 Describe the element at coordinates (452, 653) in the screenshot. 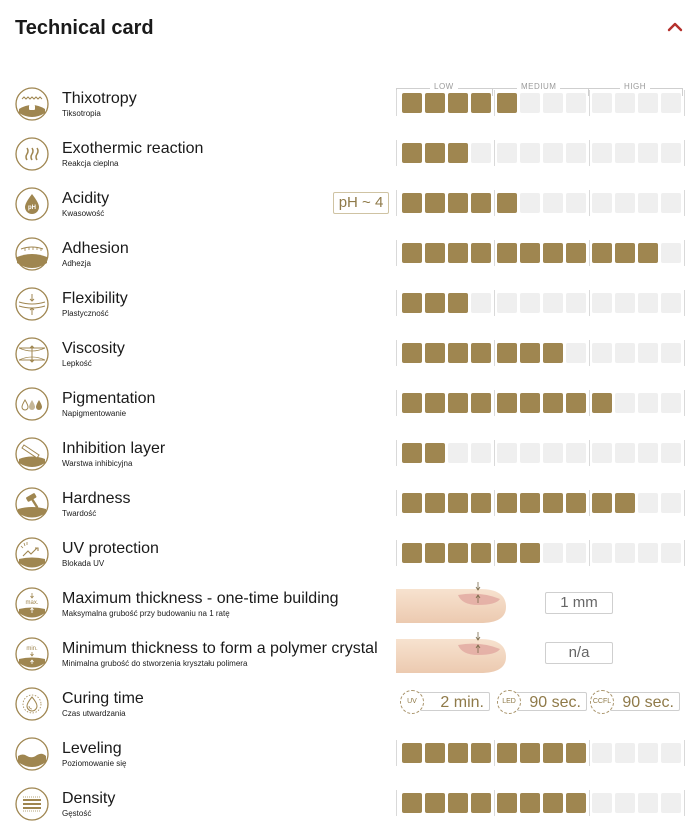

I see `finger-nail-illustration` at that location.